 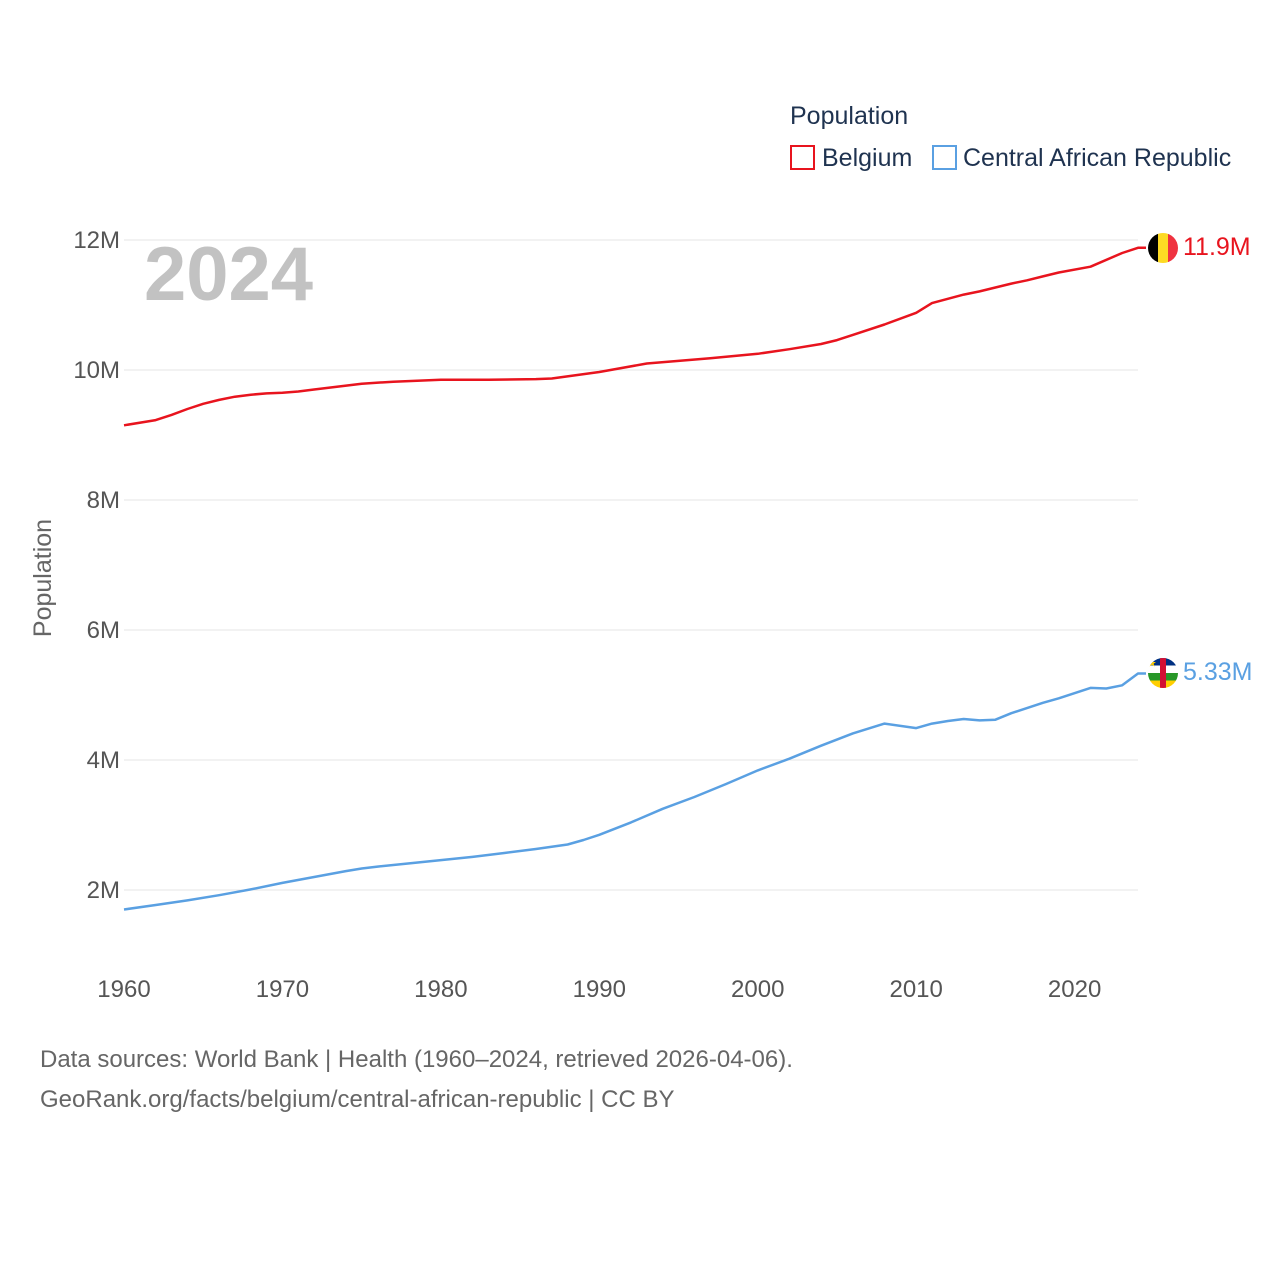 I want to click on y-tick-label: 2M, so click(x=103, y=890).